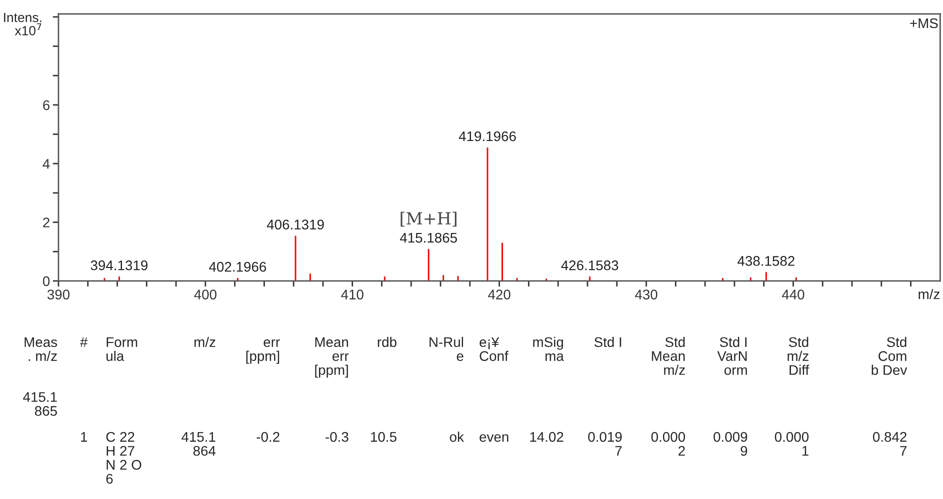 The width and height of the screenshot is (943, 499). Describe the element at coordinates (889, 444) in the screenshot. I see `text: 0.842 7` at that location.